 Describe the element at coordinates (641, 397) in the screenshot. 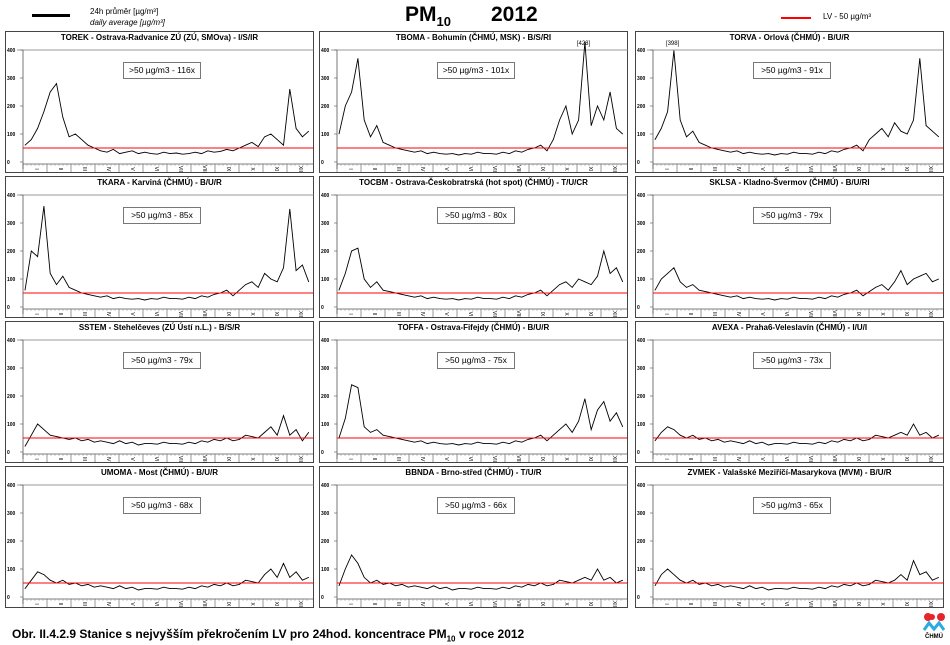

I see `y-tick-label: 200` at that location.